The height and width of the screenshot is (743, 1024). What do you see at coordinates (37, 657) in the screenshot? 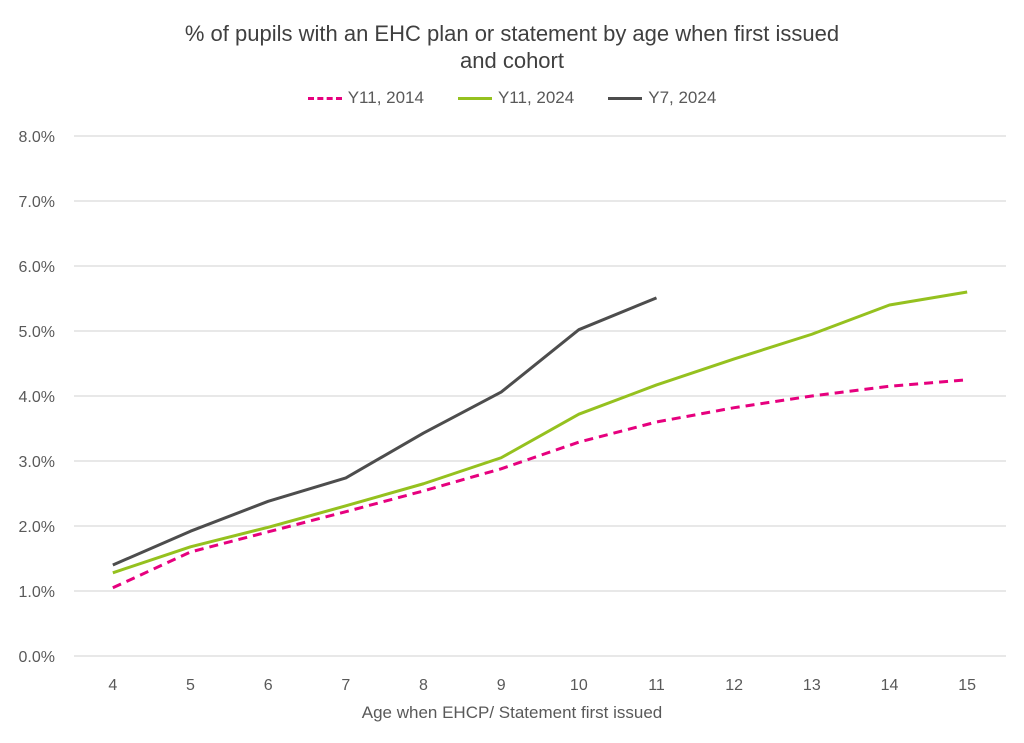
I see `y-tick-label: 0.0%` at bounding box center [37, 657].